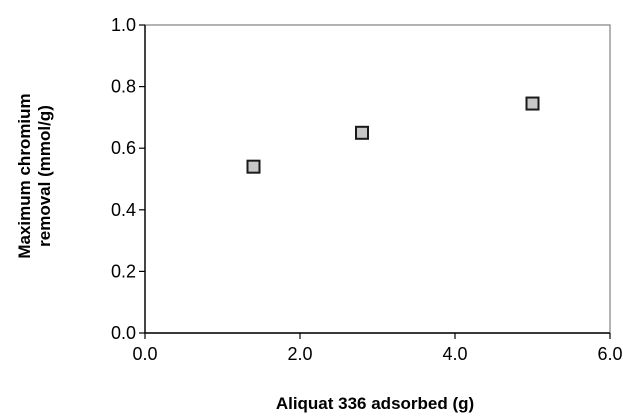  I want to click on y-tick-label: 0.0, so click(123, 333).